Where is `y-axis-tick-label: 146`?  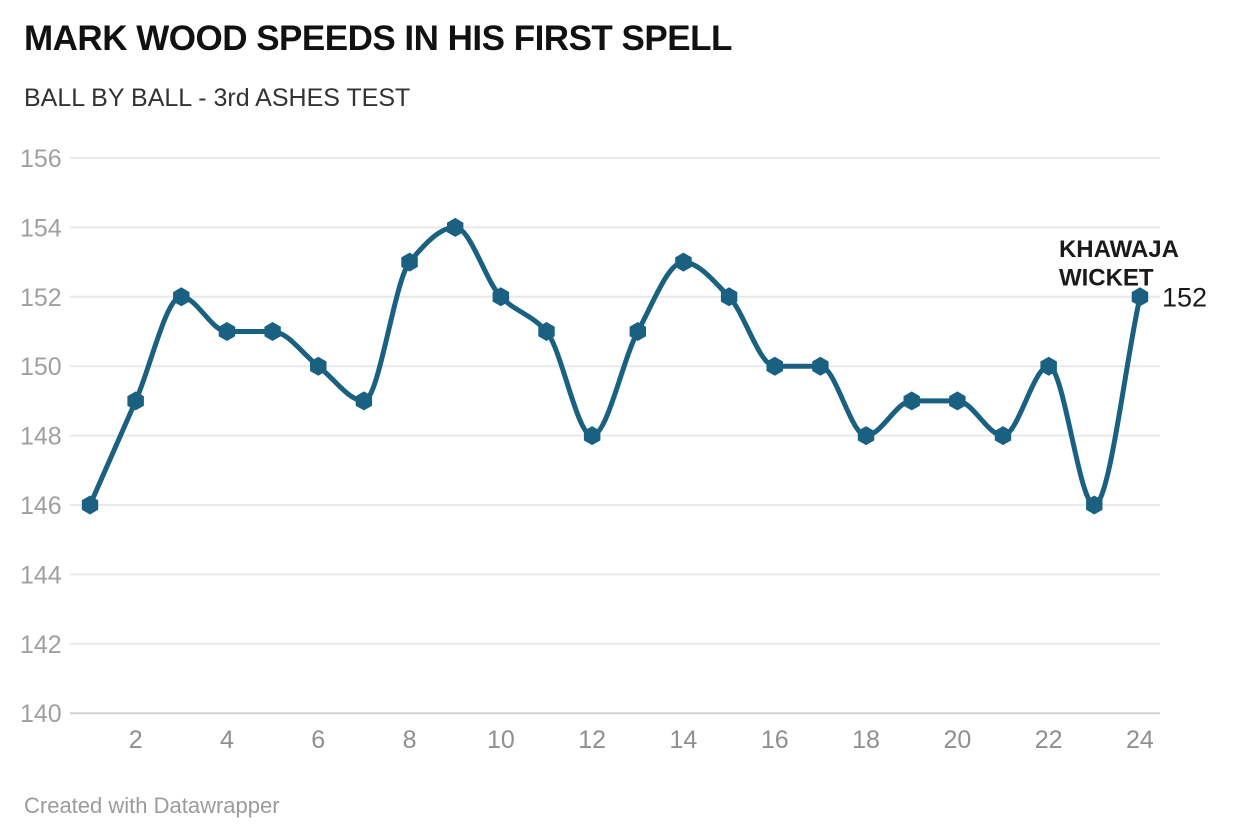
y-axis-tick-label: 146 is located at coordinates (41, 506).